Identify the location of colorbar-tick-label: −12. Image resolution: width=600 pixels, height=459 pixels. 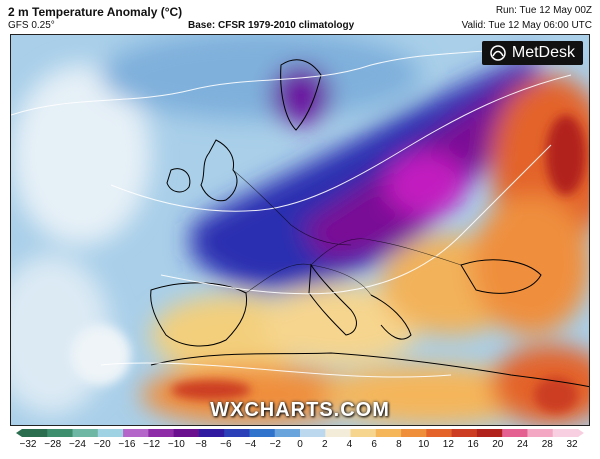
(152, 444).